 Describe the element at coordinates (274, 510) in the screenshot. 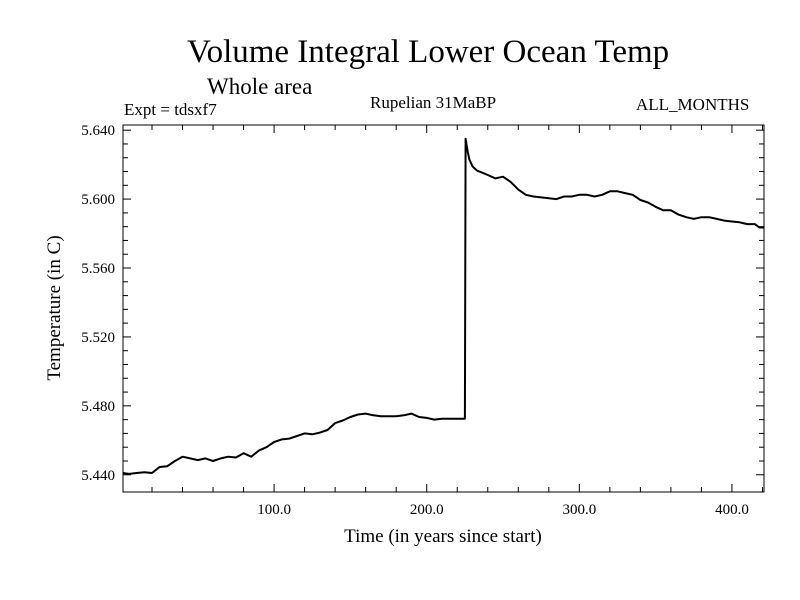

I see `x-tick-label: 100.0` at that location.